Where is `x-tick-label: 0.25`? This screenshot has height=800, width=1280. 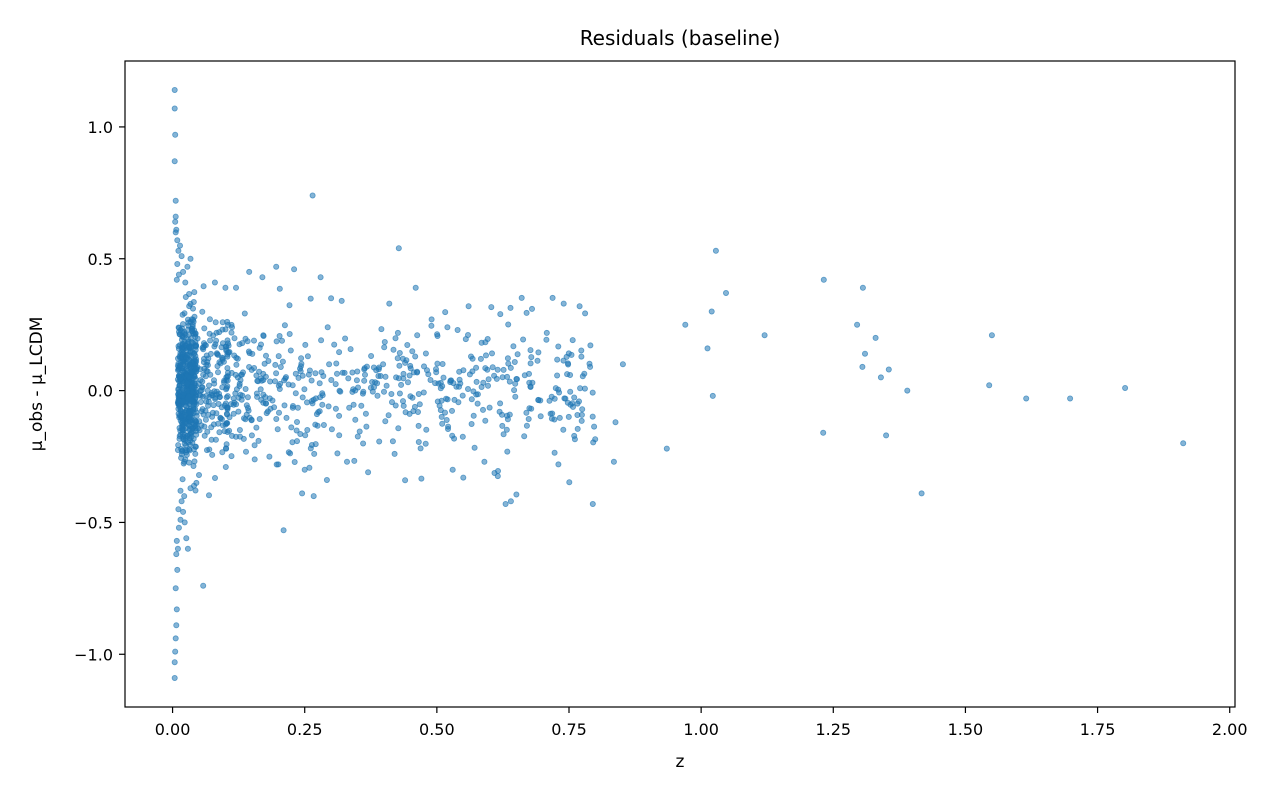
x-tick-label: 0.25 is located at coordinates (305, 729).